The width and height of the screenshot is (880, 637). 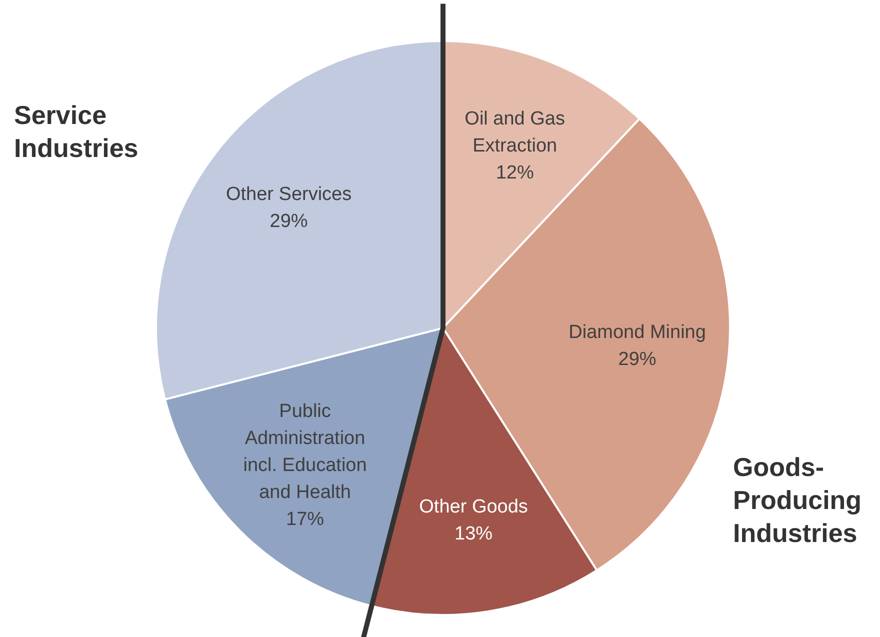 I want to click on data-label: 17%, so click(x=305, y=519).